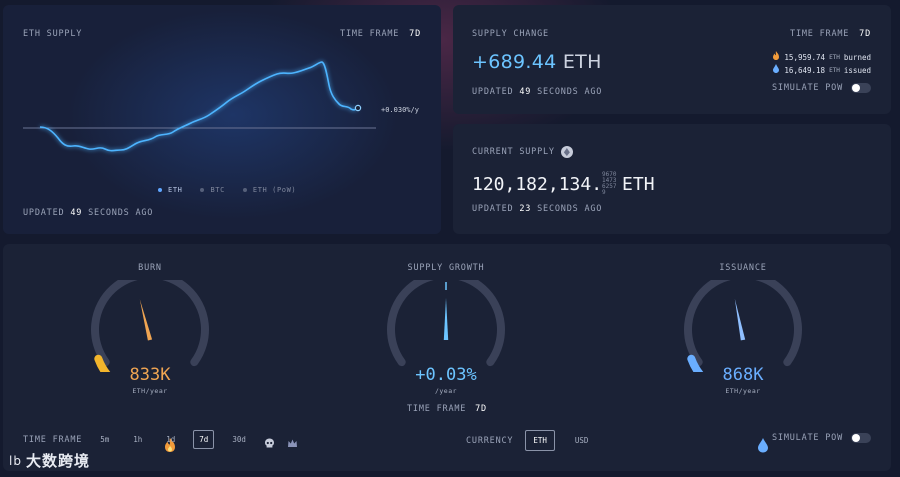 This screenshot has height=477, width=900. I want to click on current-supply-unit: ETH, so click(638, 184).